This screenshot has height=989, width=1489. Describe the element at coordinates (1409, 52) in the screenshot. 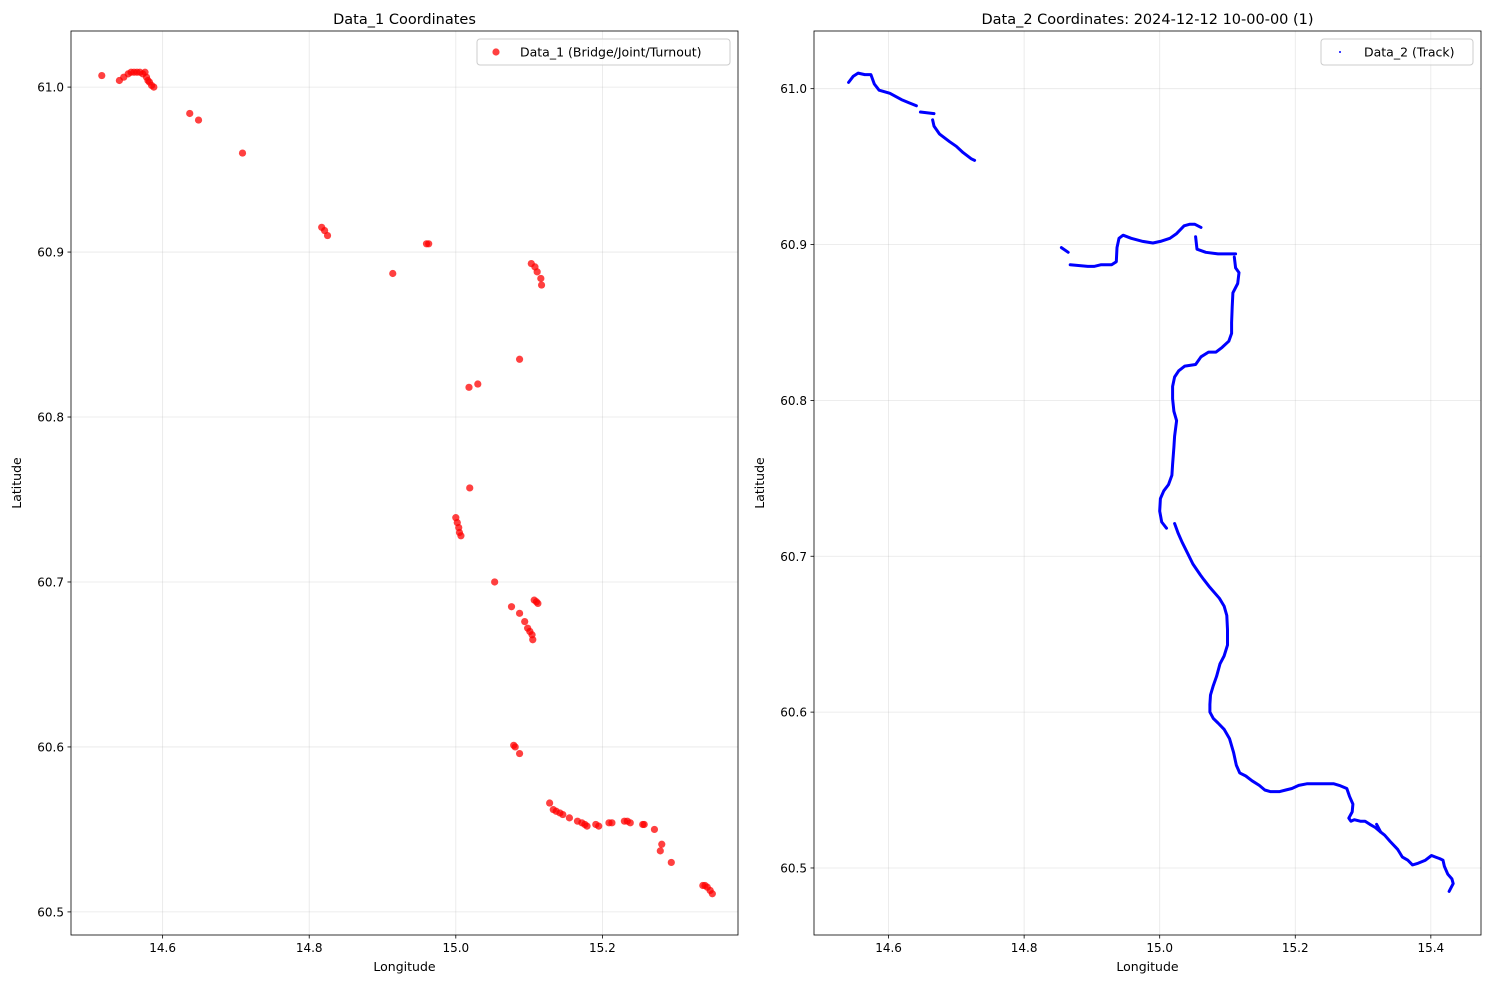

I see `legend-label: Data_2 (Track)` at that location.